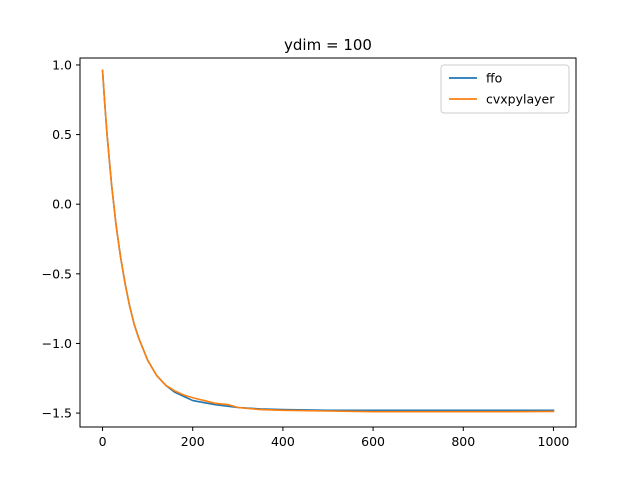 This screenshot has width=640, height=480. I want to click on y-tick-label: −1.0, so click(57, 343).